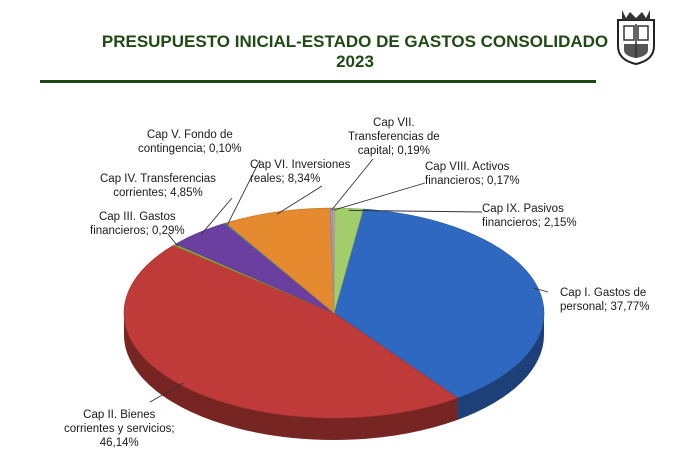 The width and height of the screenshot is (674, 463). Describe the element at coordinates (190, 149) in the screenshot. I see `slice-label-line: contingencia; 0,10%` at that location.